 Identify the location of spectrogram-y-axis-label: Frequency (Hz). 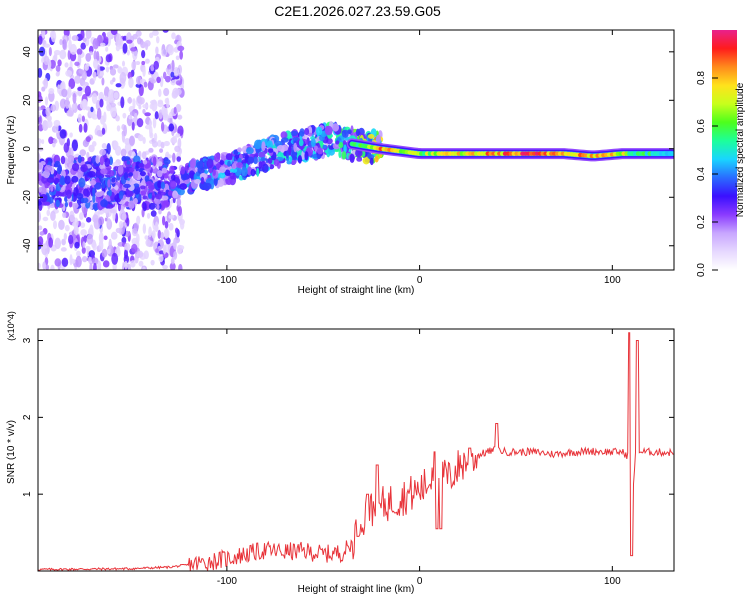
(11, 150).